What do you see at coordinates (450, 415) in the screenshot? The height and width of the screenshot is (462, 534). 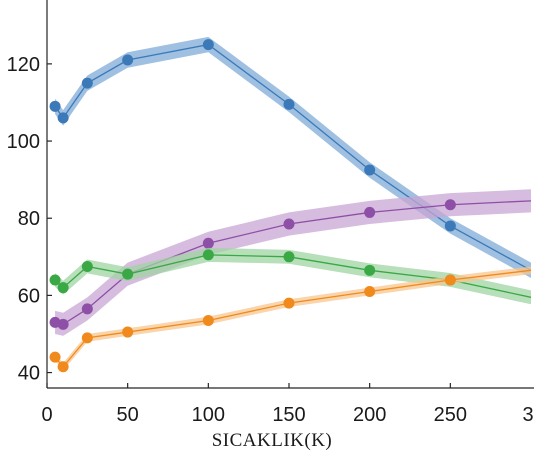 I see `x-tick-label: 250` at bounding box center [450, 415].